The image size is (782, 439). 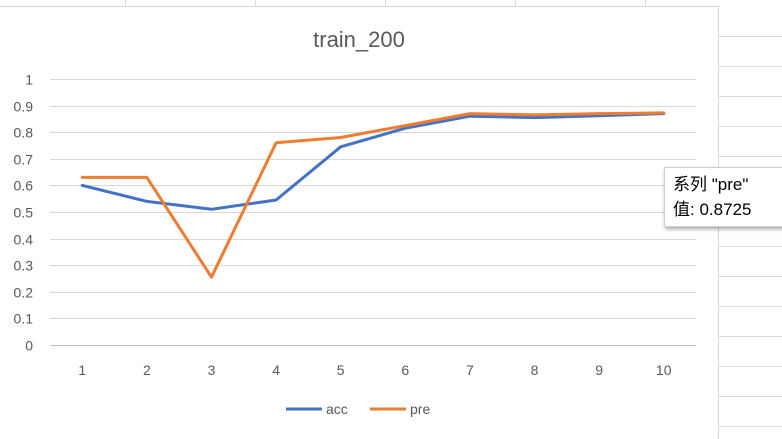 What do you see at coordinates (24, 186) in the screenshot?
I see `y-tick-label: 0.6` at bounding box center [24, 186].